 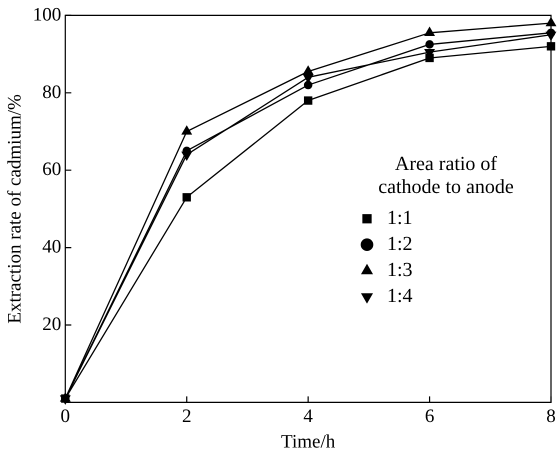 I want to click on x-tick-label: 2, so click(x=187, y=416).